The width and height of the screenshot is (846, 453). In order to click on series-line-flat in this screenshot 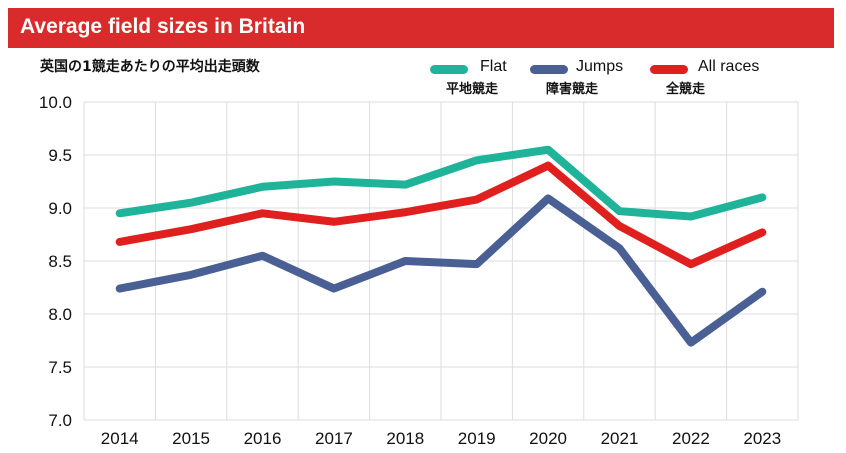, I will do `click(441, 183)`.